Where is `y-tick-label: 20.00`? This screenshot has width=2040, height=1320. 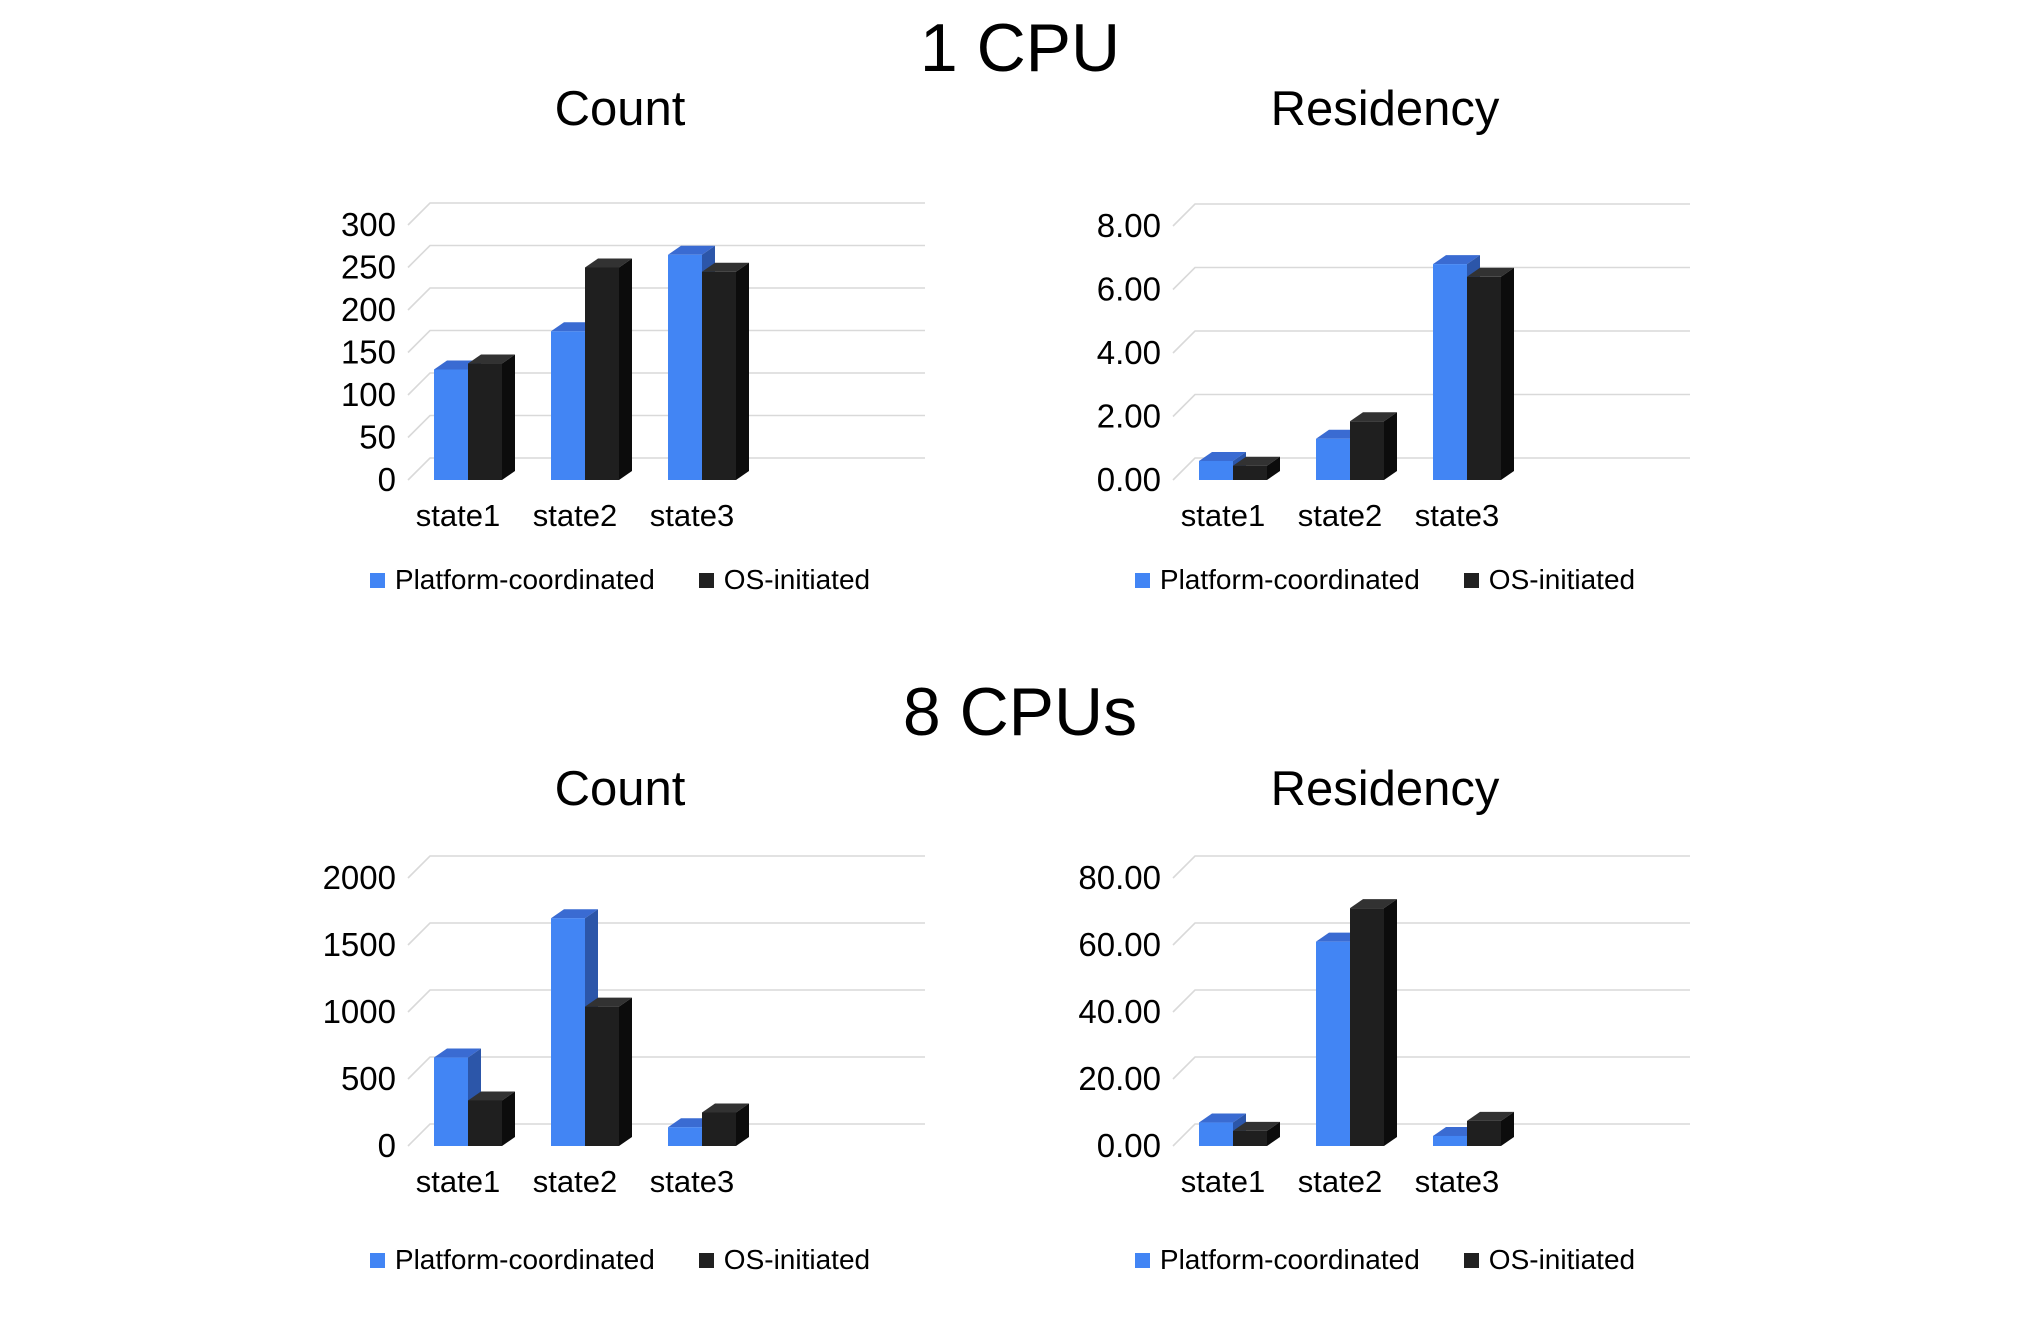 y-tick-label: 20.00 is located at coordinates (1119, 1078).